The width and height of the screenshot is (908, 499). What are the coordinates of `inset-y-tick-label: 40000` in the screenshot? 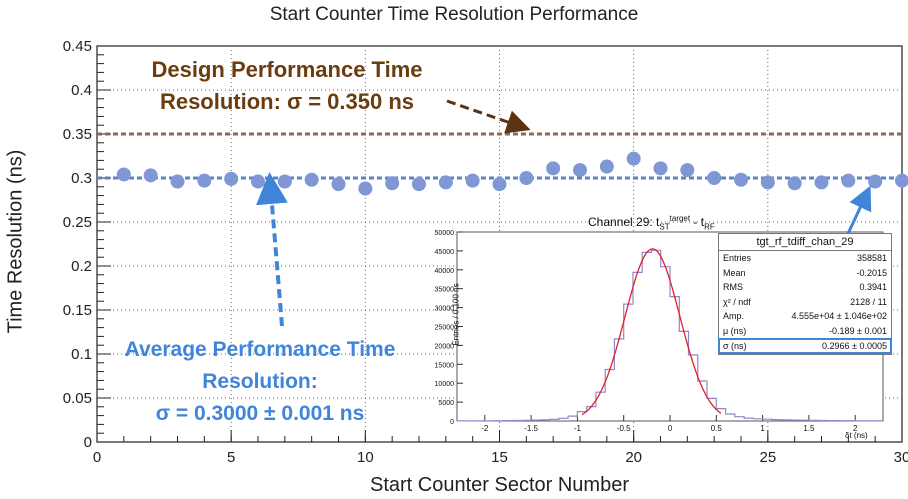 It's located at (445, 271).